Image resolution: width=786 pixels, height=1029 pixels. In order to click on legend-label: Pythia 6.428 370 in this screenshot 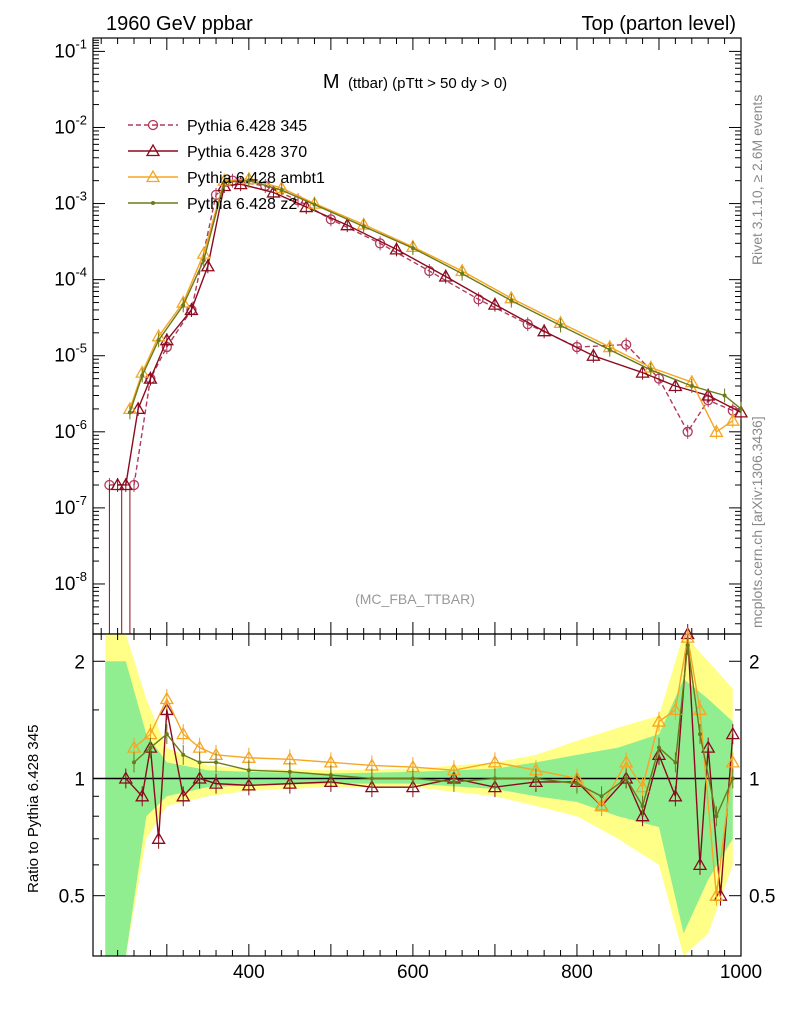, I will do `click(247, 152)`.